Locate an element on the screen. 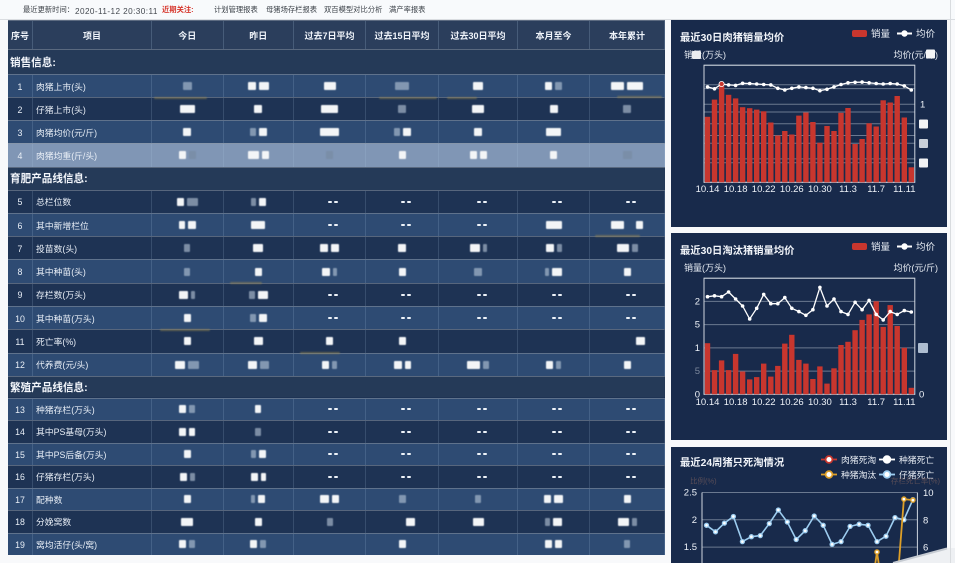 The width and height of the screenshot is (955, 563). svg-text: 1.5 is located at coordinates (690, 546).